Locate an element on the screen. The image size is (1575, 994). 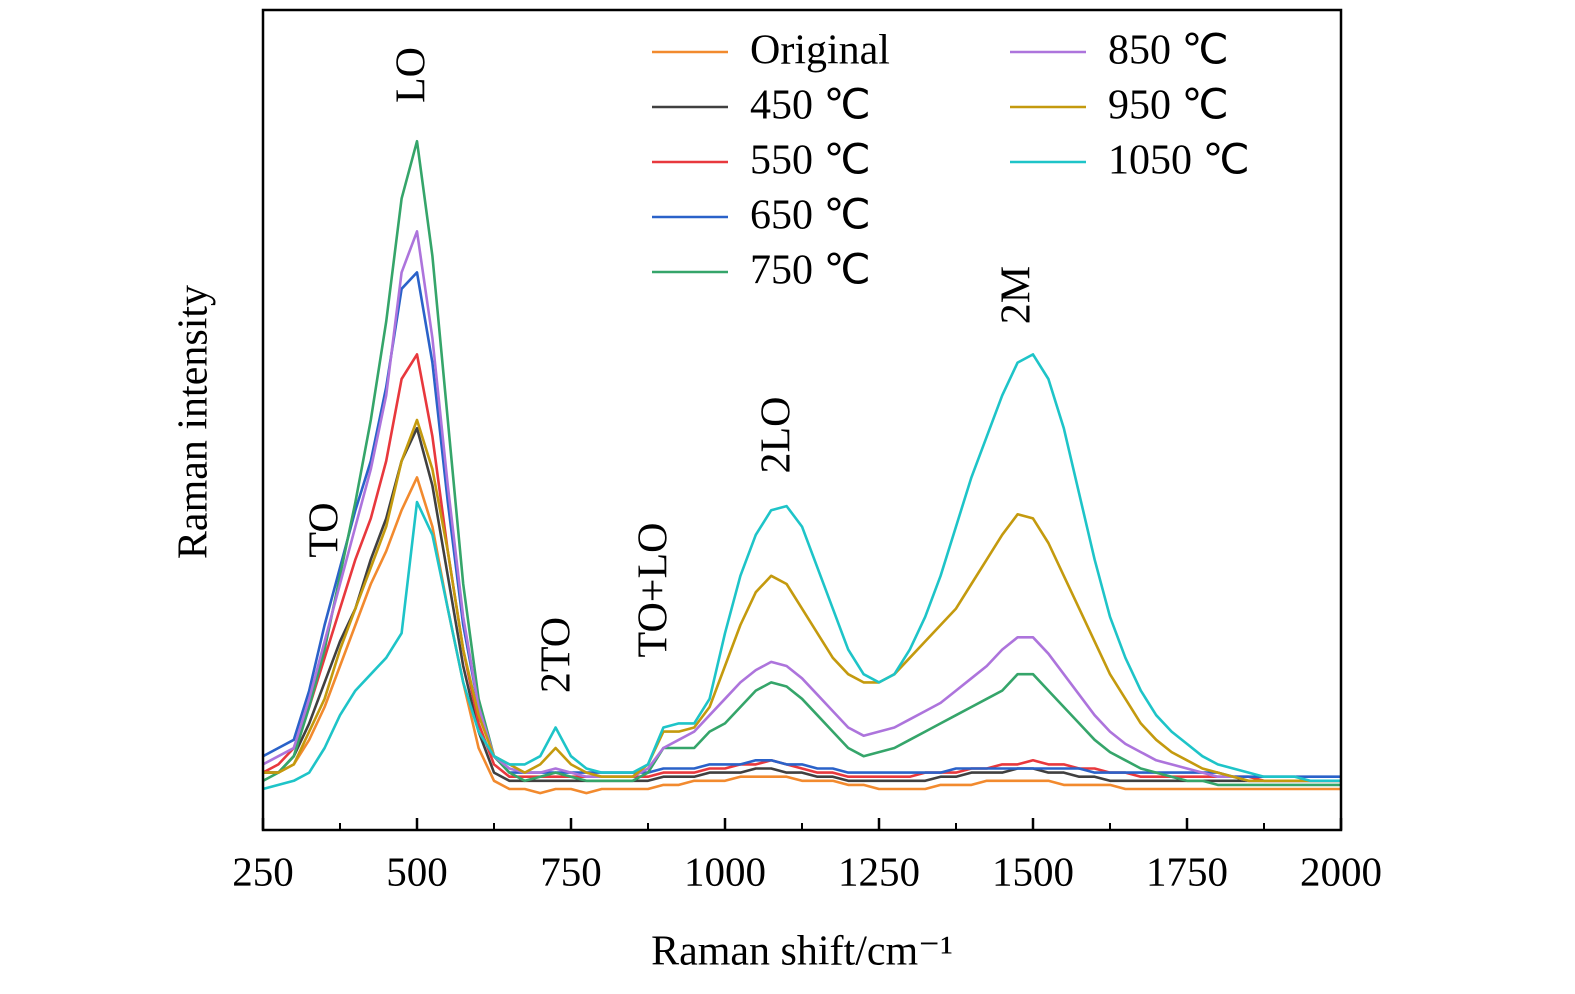
legend-label: 850 ℃ is located at coordinates (1168, 51).